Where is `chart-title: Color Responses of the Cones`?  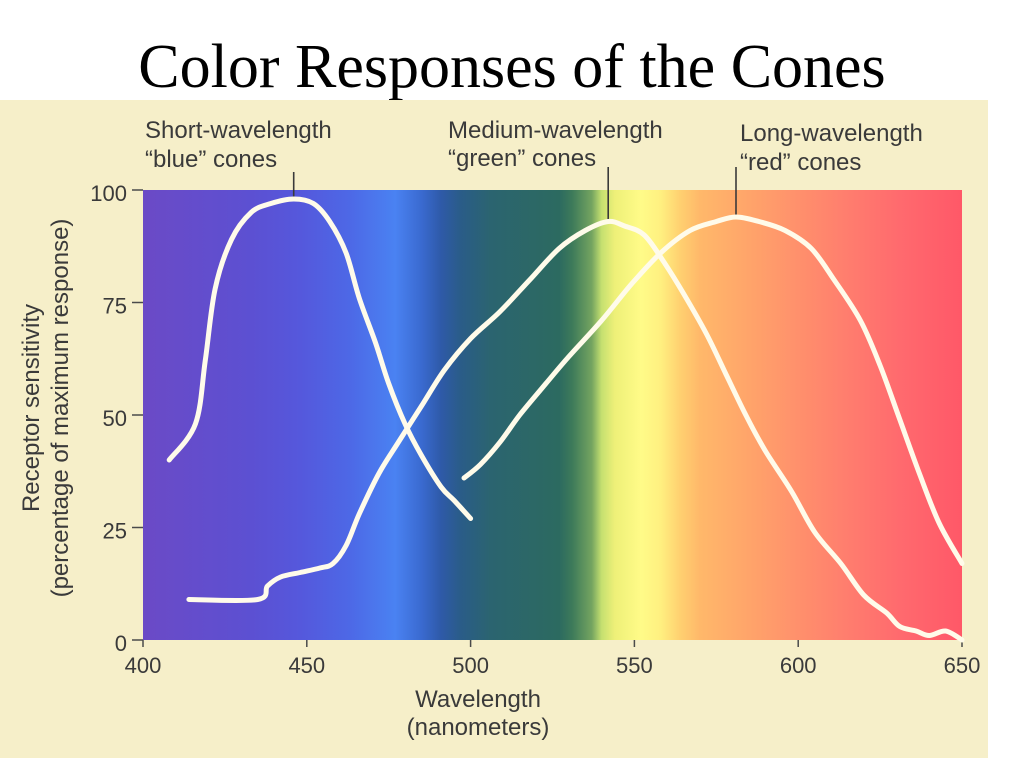 chart-title: Color Responses of the Cones is located at coordinates (511, 67).